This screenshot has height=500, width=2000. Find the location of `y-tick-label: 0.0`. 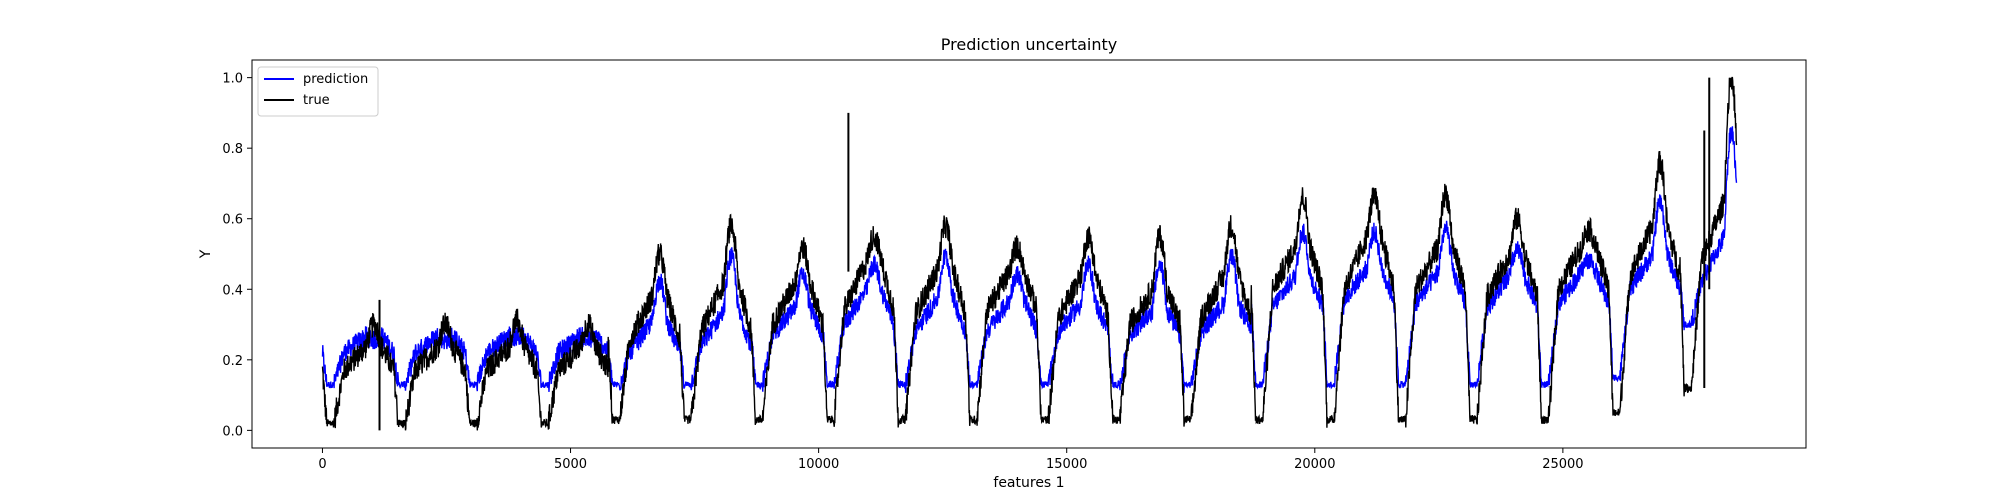

y-tick-label: 0.0 is located at coordinates (232, 431).